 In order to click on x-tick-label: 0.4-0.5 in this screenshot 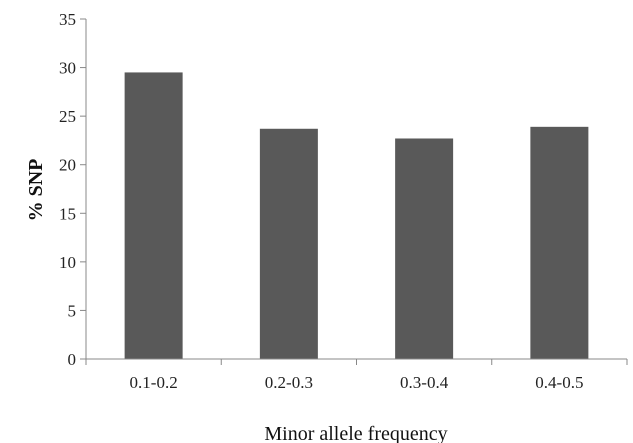, I will do `click(559, 382)`.